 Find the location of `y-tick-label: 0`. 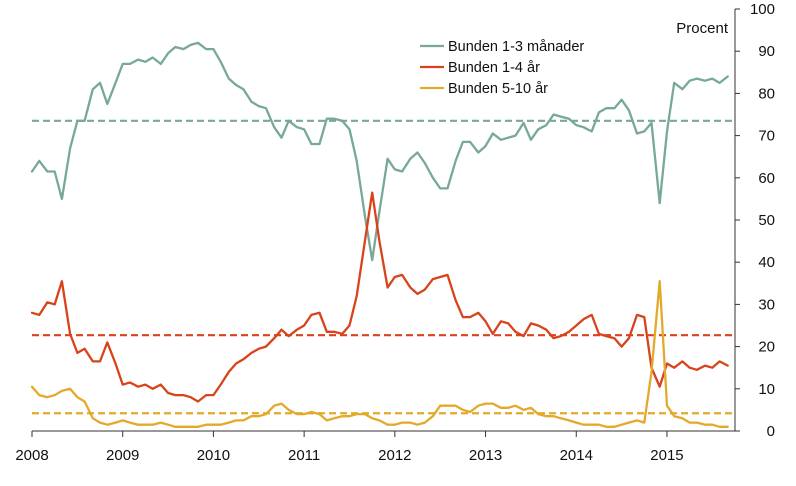

y-tick-label: 0 is located at coordinates (771, 431).